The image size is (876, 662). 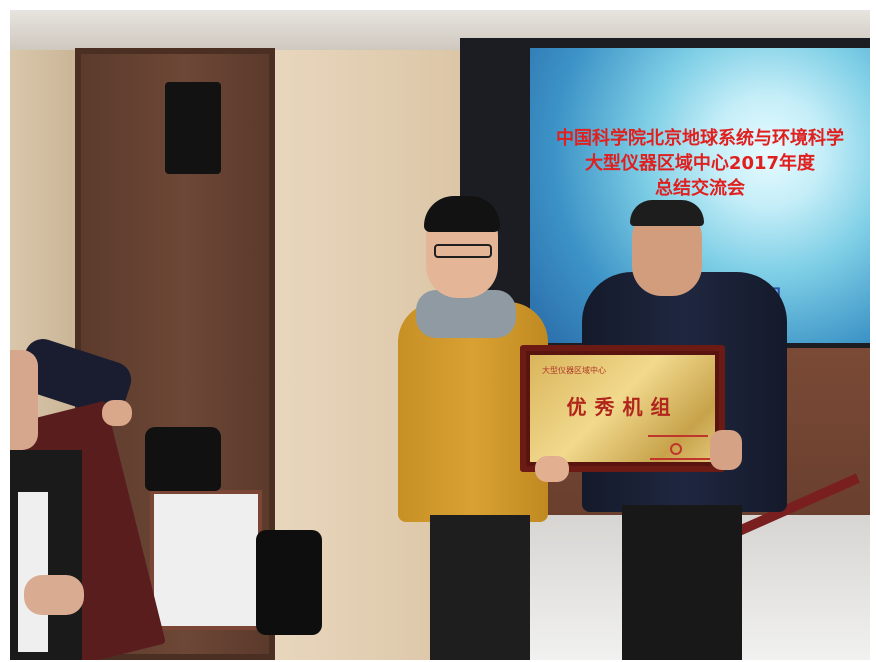 I want to click on plaque-header: 大型仪器区域中心, so click(x=574, y=370).